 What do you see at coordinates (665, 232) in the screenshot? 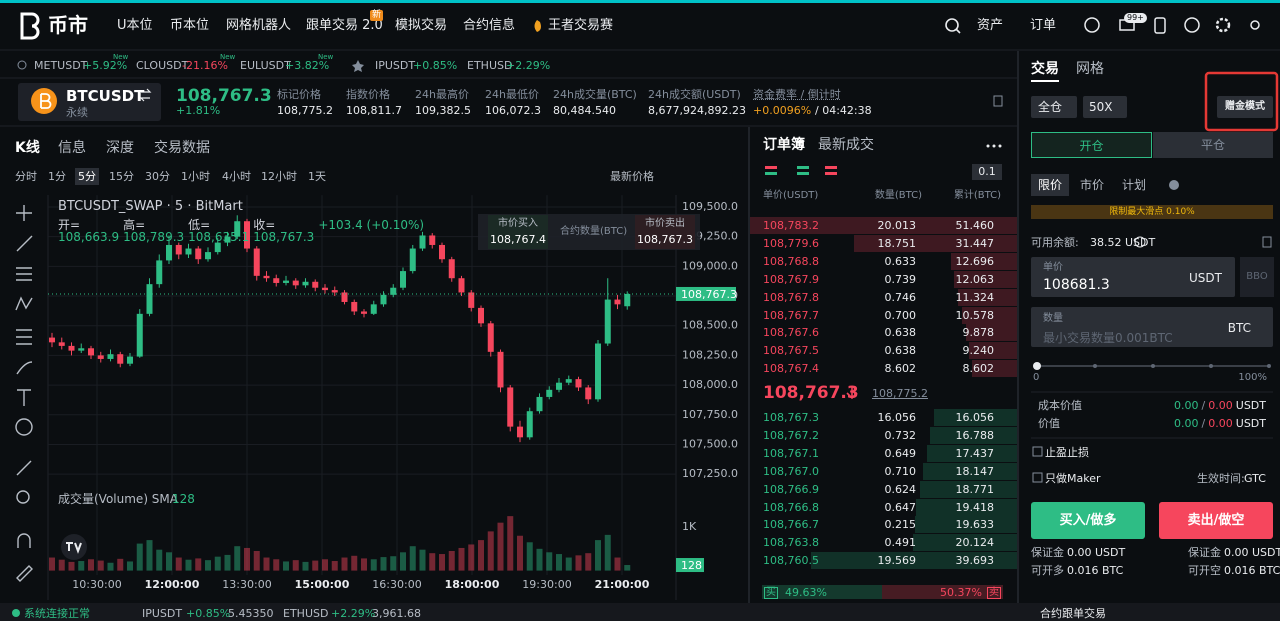
I see `quick-sell: 市价卖出 108,767.3` at bounding box center [665, 232].